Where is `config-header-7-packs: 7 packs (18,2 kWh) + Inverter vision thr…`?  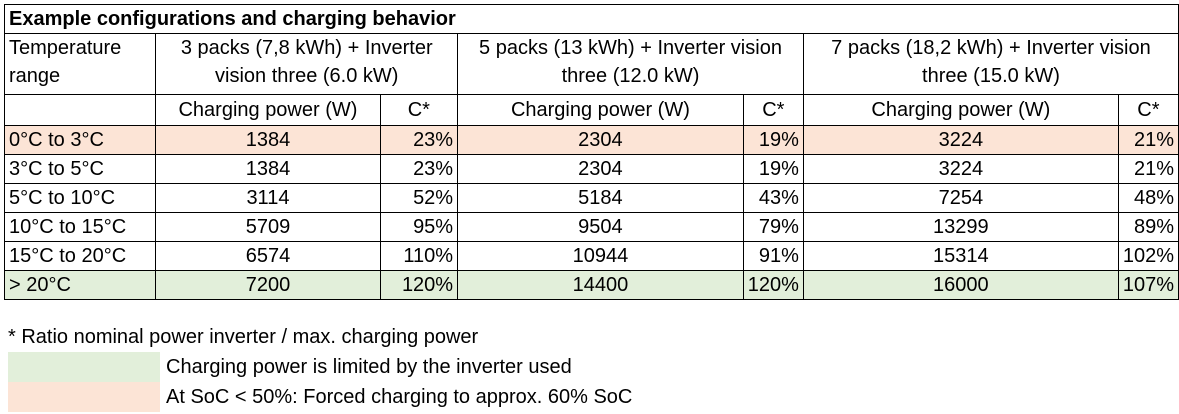 config-header-7-packs: 7 packs (18,2 kWh) + Inverter vision thr… is located at coordinates (990, 64).